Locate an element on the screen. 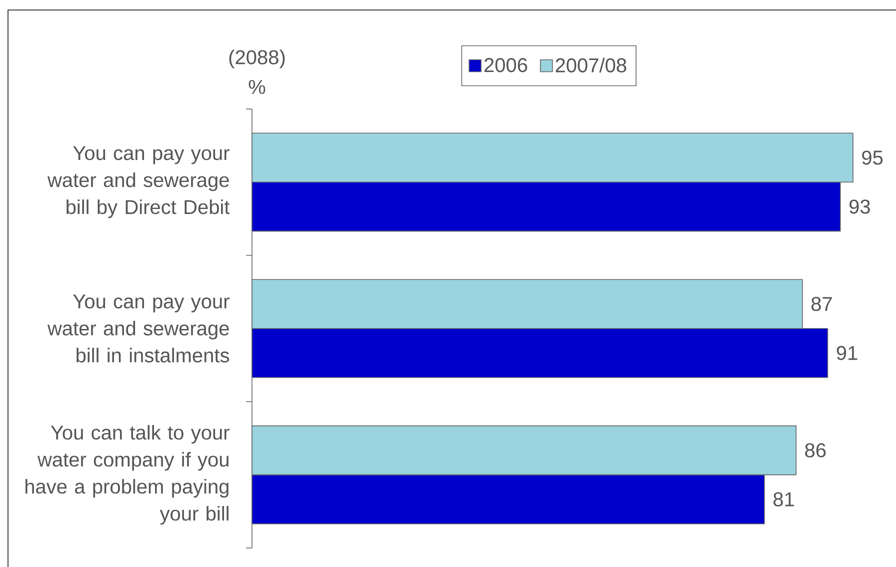 This screenshot has width=896, height=567. y-tick-label: You can pay your water and sewerage bill by Direct Debit is located at coordinates (138, 182).